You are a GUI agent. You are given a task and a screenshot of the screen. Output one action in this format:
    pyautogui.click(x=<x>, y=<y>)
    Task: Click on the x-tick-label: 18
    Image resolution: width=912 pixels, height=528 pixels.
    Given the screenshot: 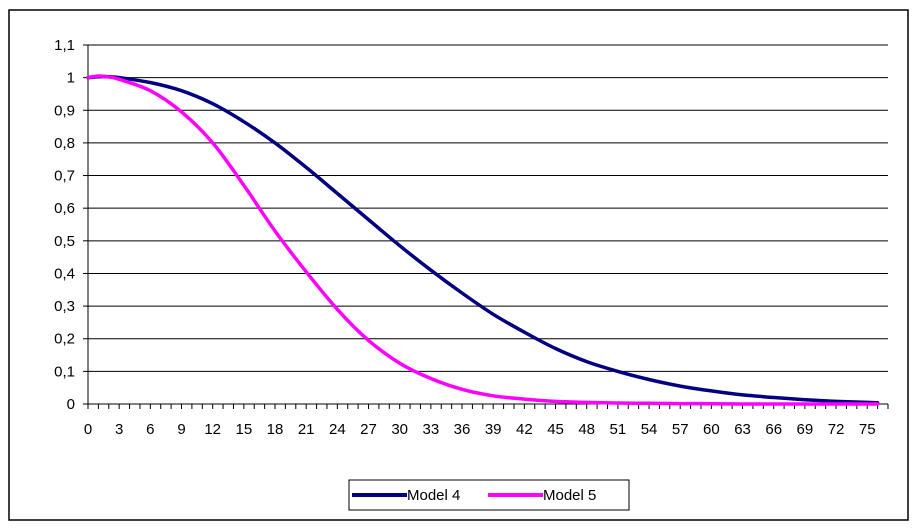 What is the action you would take?
    pyautogui.click(x=275, y=429)
    